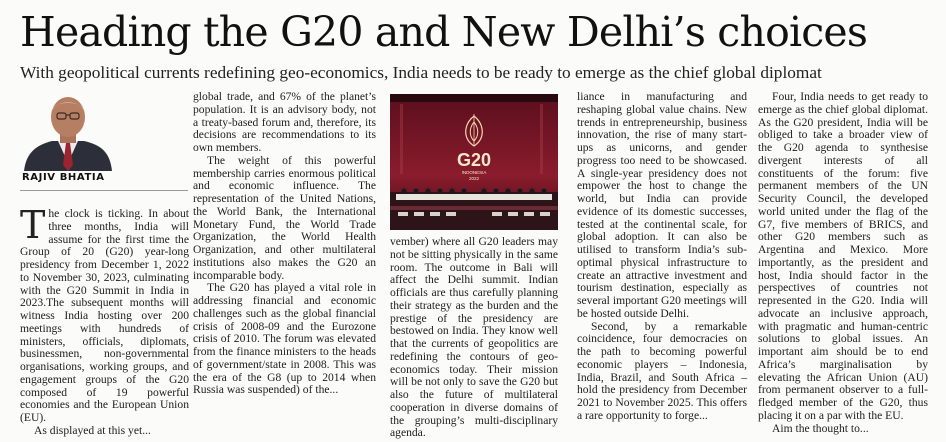 The height and width of the screenshot is (442, 946). I want to click on drop-cap: T, so click(33, 225).